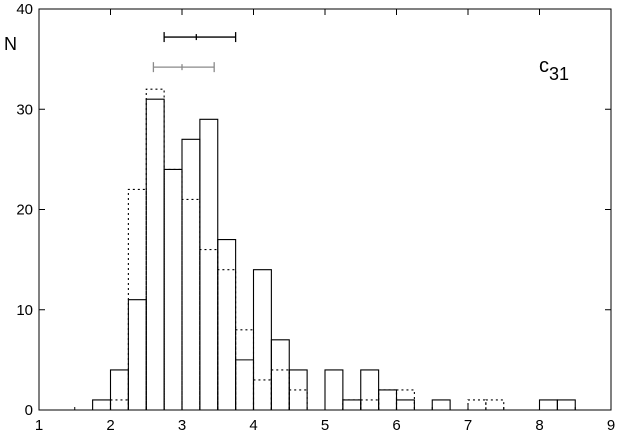  I want to click on x-tick-label-7: 7, so click(468, 425).